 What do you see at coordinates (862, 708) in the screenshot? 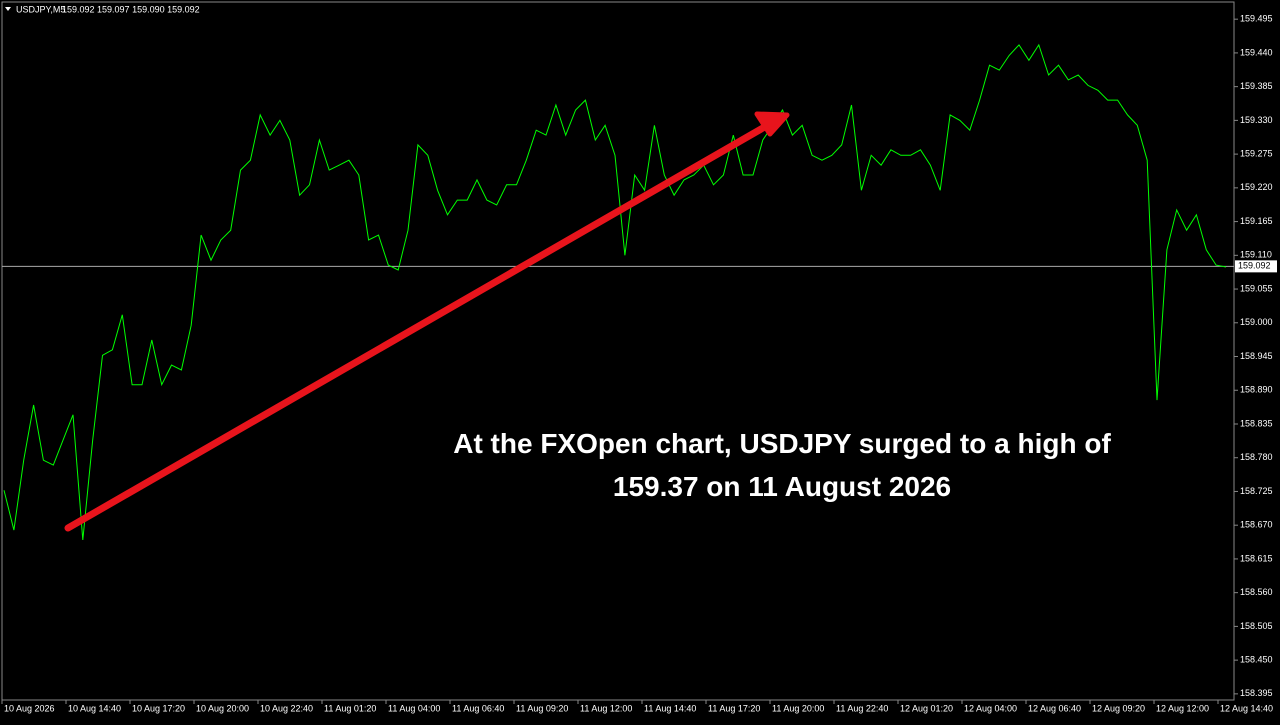
I see `x-tick-label: 11 Aug 22:40` at bounding box center [862, 708].